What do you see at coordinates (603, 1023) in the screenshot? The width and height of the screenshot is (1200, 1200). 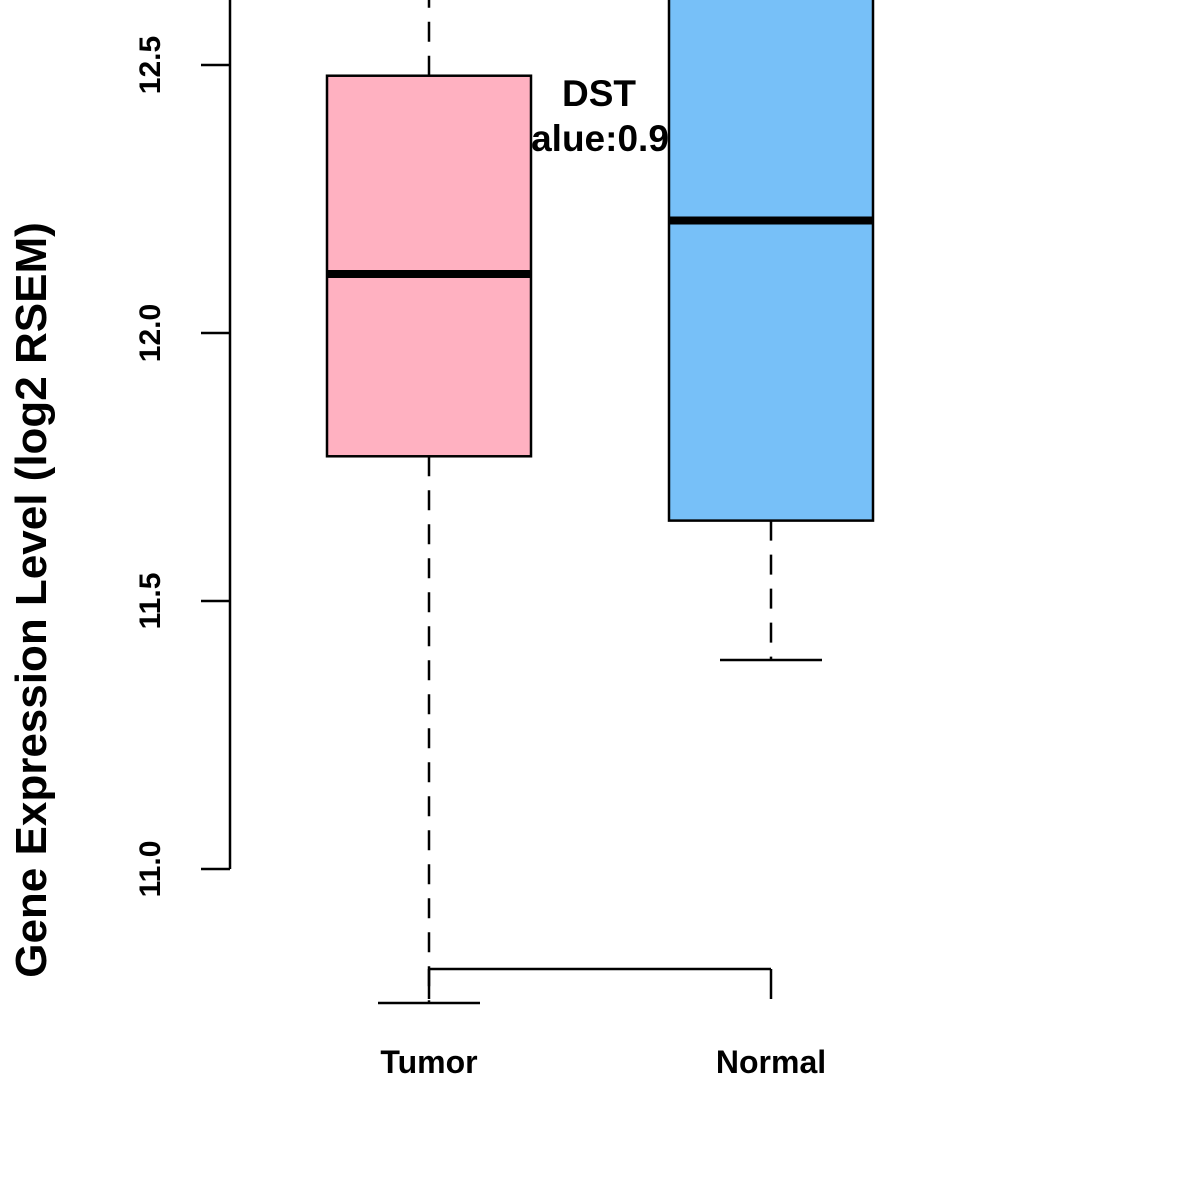 I see `x-axis: Tumor Normal` at bounding box center [603, 1023].